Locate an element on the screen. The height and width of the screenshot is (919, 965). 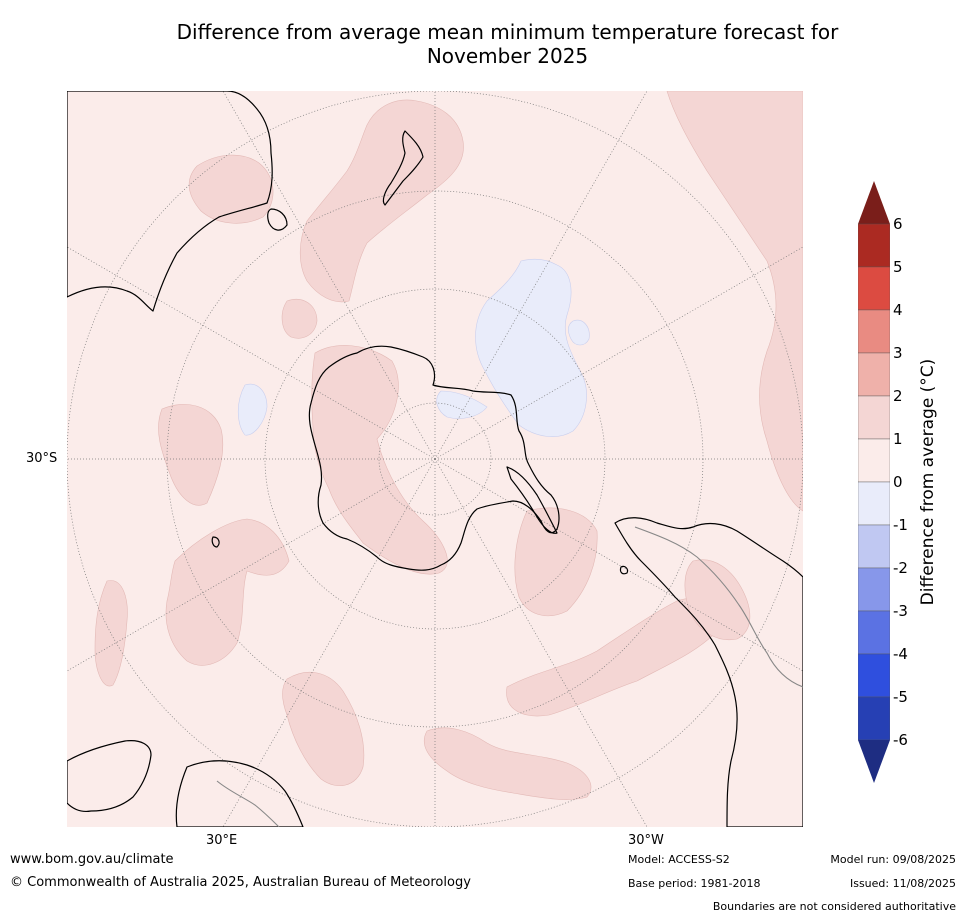
colorbar-tick-label: 6 is located at coordinates (898, 224).